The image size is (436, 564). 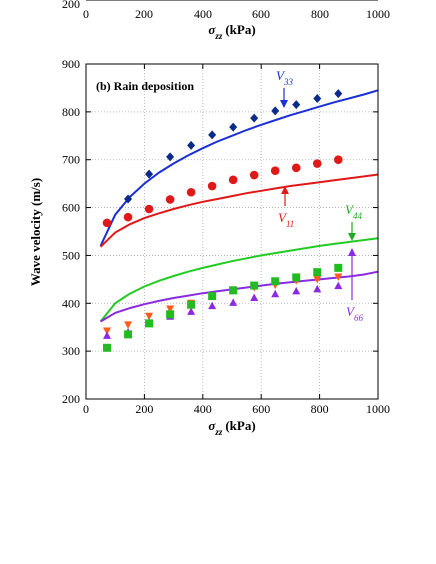 I want to click on x-tick-label: 800, so click(x=320, y=409).